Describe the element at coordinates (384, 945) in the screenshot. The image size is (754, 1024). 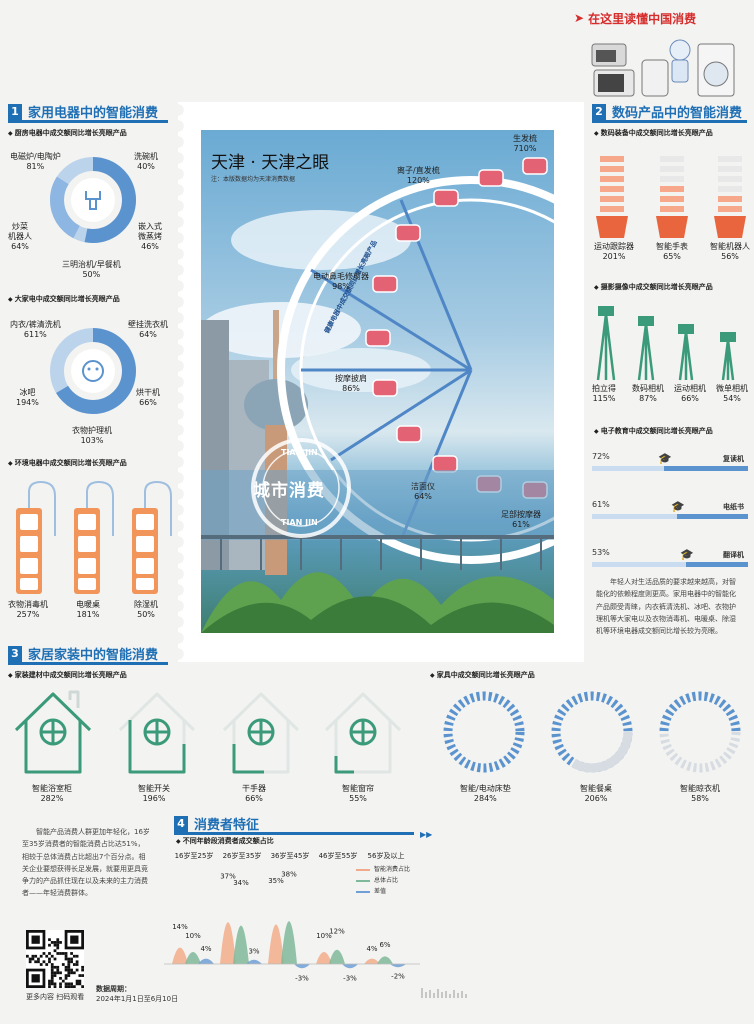
I see `data-label: 6%` at that location.